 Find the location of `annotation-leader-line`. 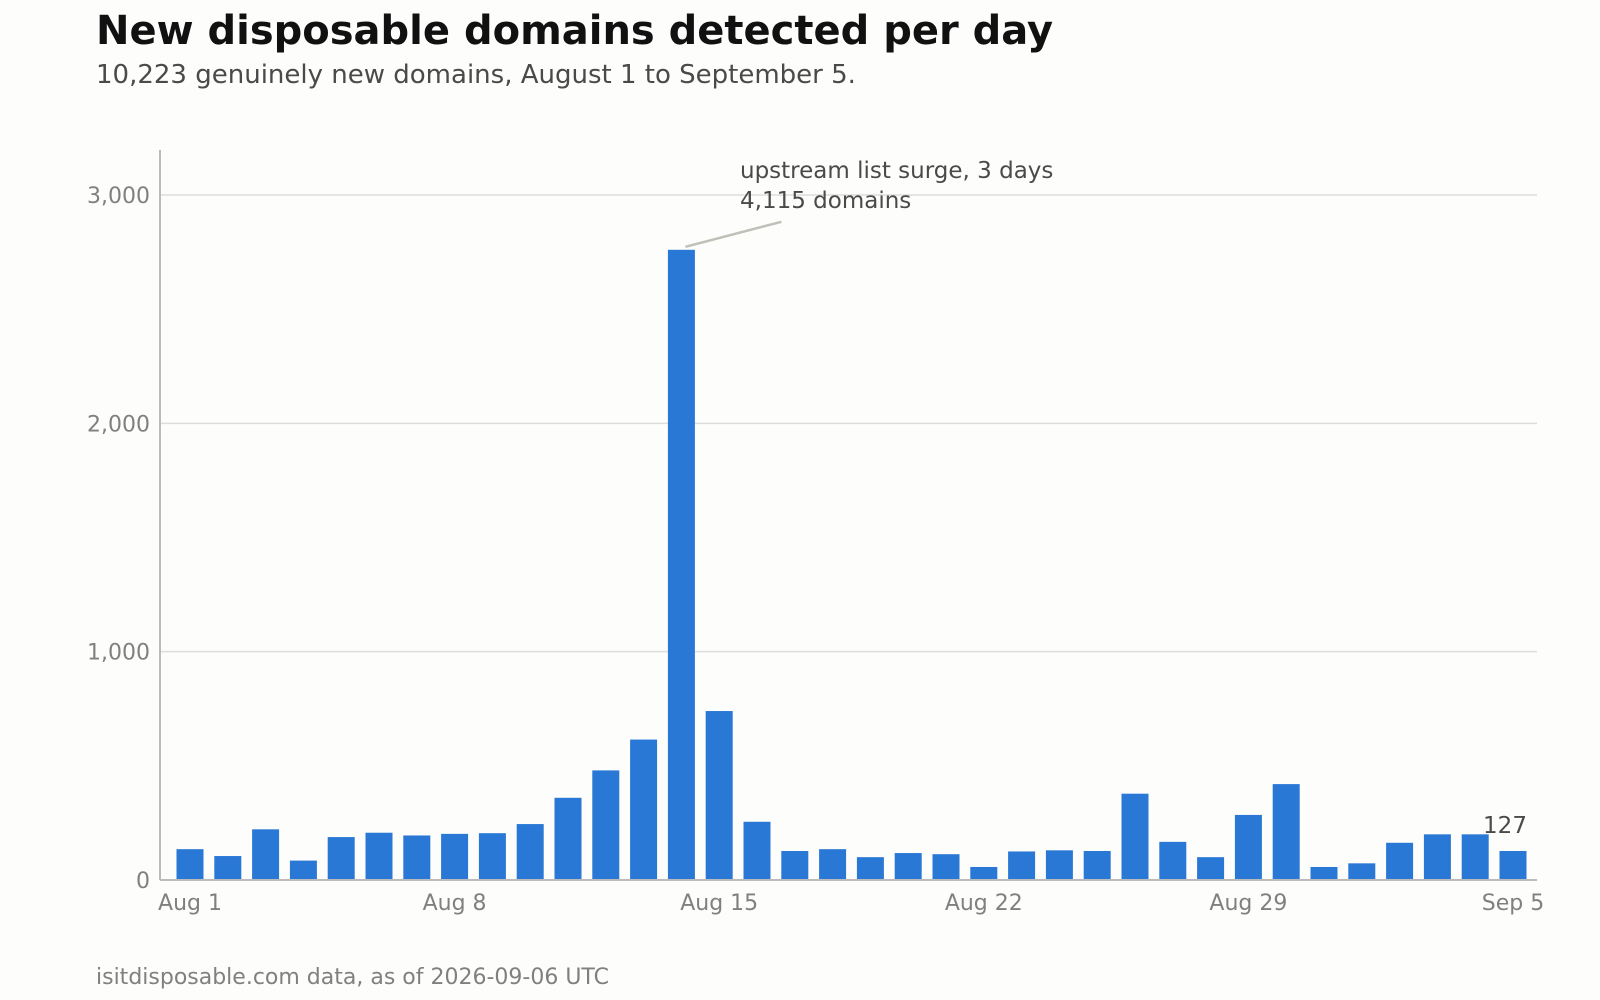

annotation-leader-line is located at coordinates (733, 234).